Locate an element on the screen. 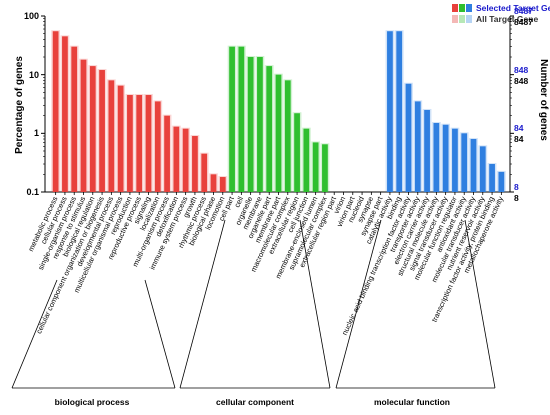 Image resolution: width=550 pixels, height=415 pixels. bar-cell is located at coordinates (241, 119).